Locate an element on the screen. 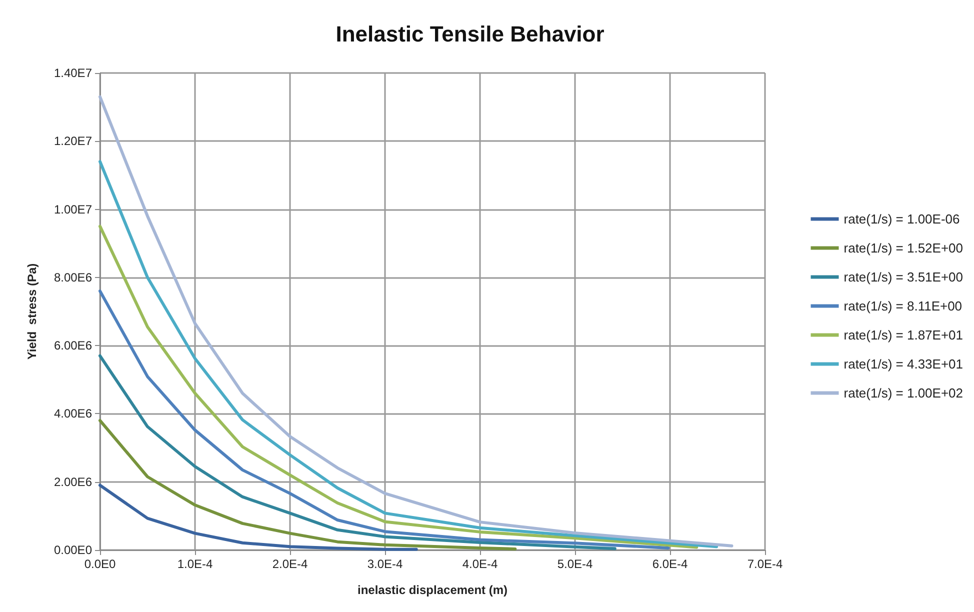 Image resolution: width=974 pixels, height=612 pixels. y-tick-label: 4.00E6 is located at coordinates (73, 413).